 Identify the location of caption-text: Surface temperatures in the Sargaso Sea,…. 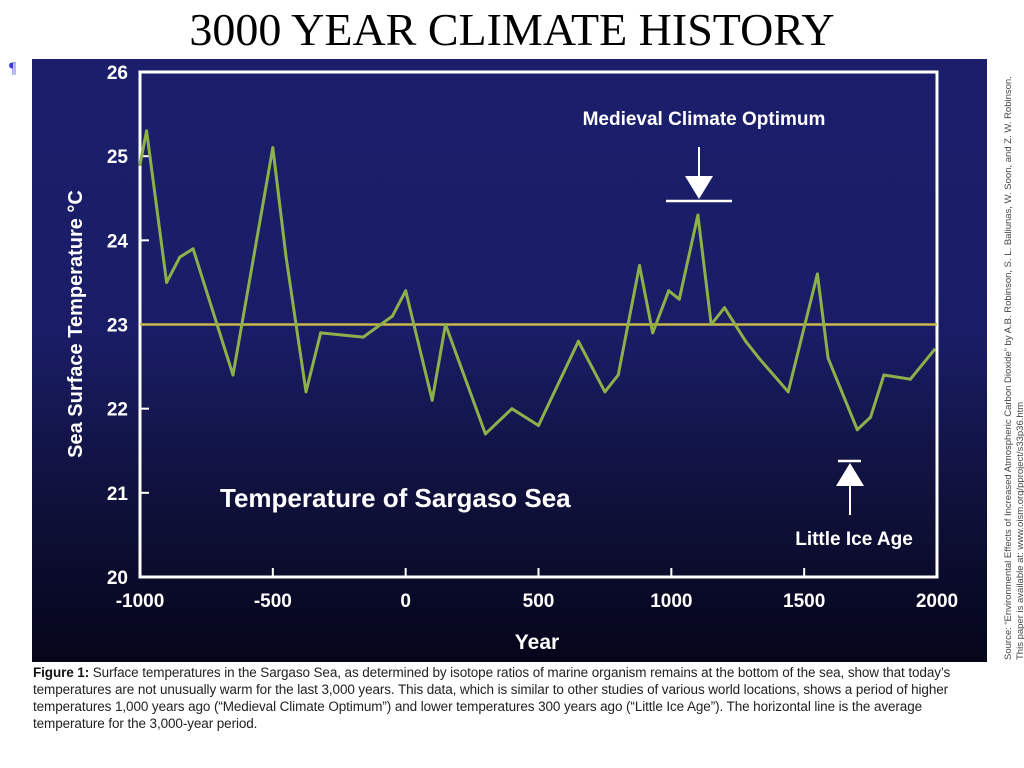
(492, 698).